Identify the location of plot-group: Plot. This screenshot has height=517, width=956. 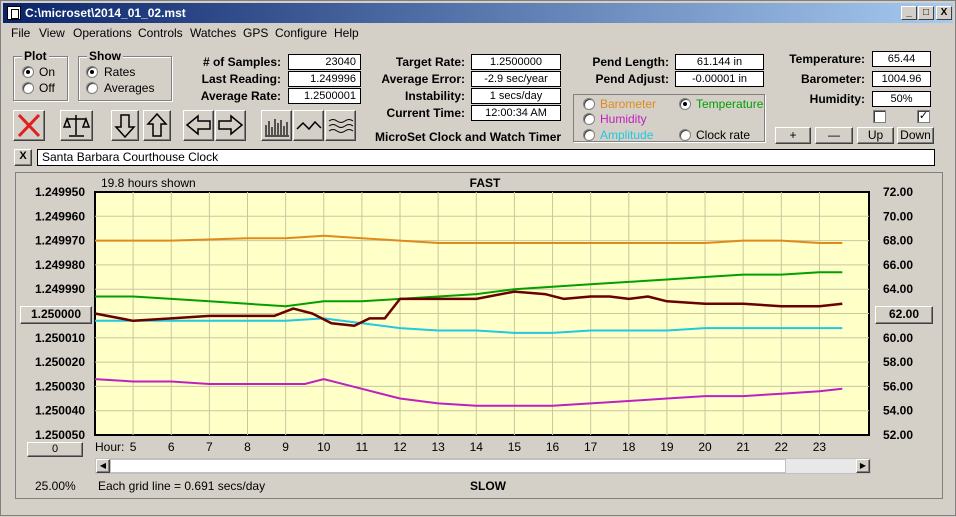
(40, 75).